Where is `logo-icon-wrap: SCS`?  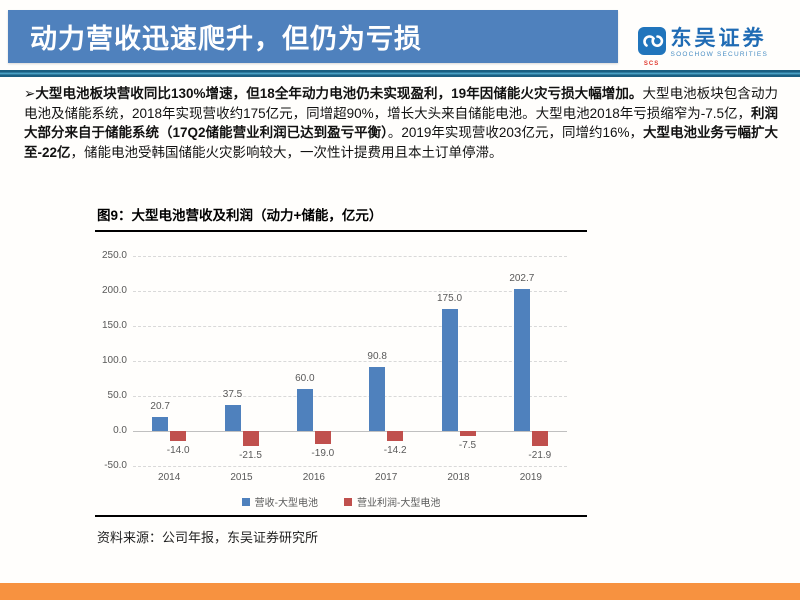 logo-icon-wrap: SCS is located at coordinates (651, 47).